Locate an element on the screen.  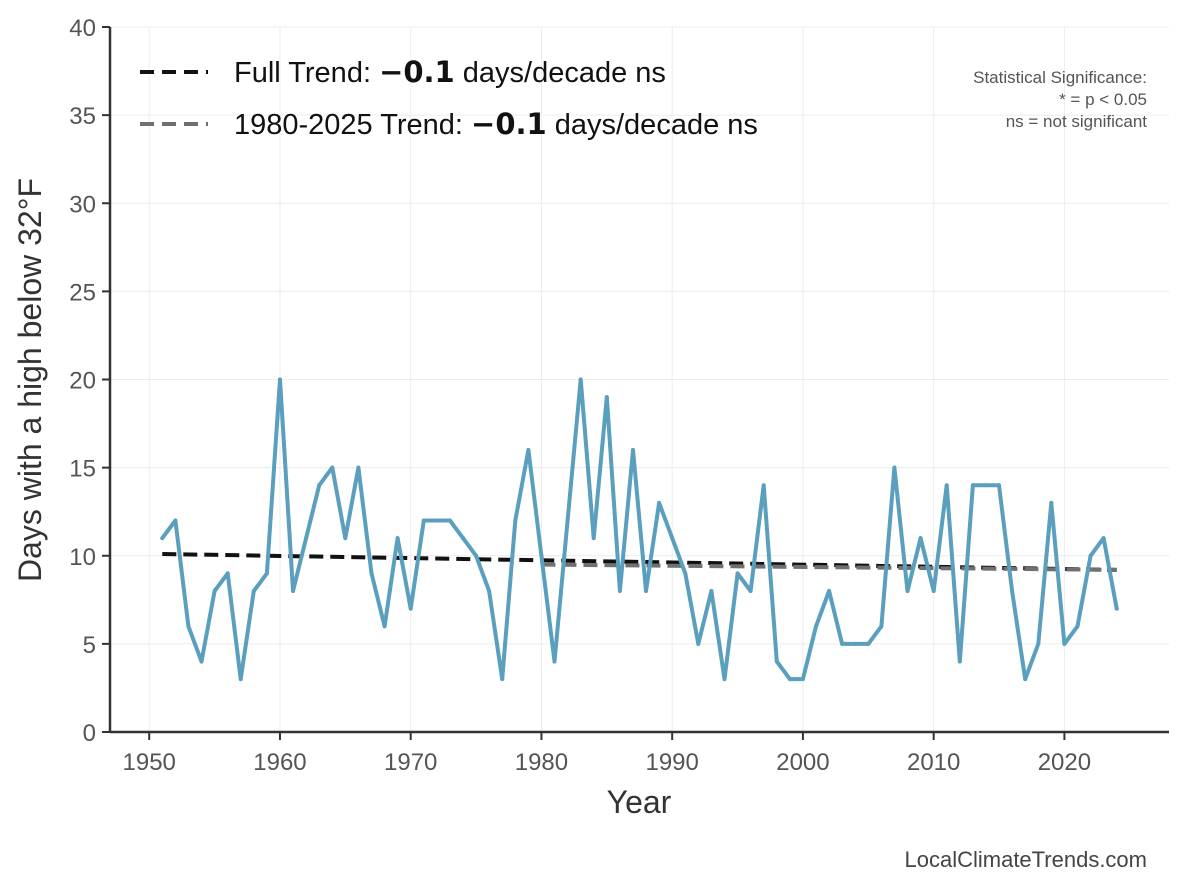
legend-full-trend-suffix: days/decade ns is located at coordinates (560, 73).